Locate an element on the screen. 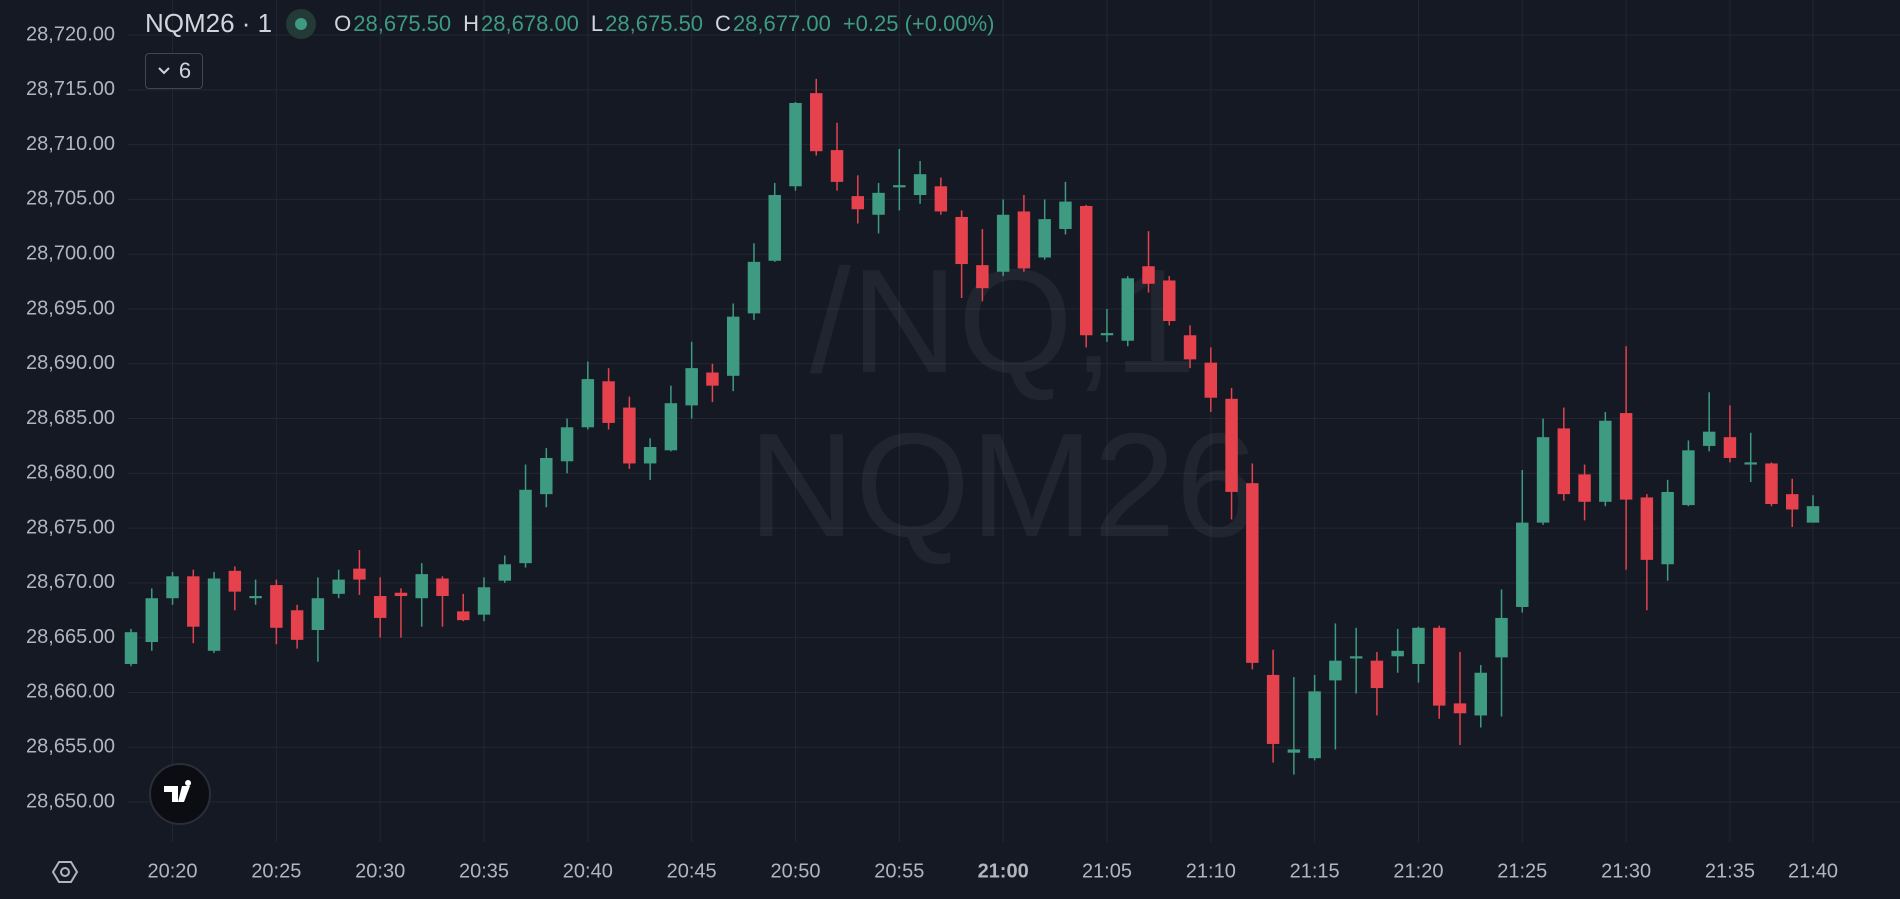  y-tick-label: 28,680.00 is located at coordinates (70, 473).